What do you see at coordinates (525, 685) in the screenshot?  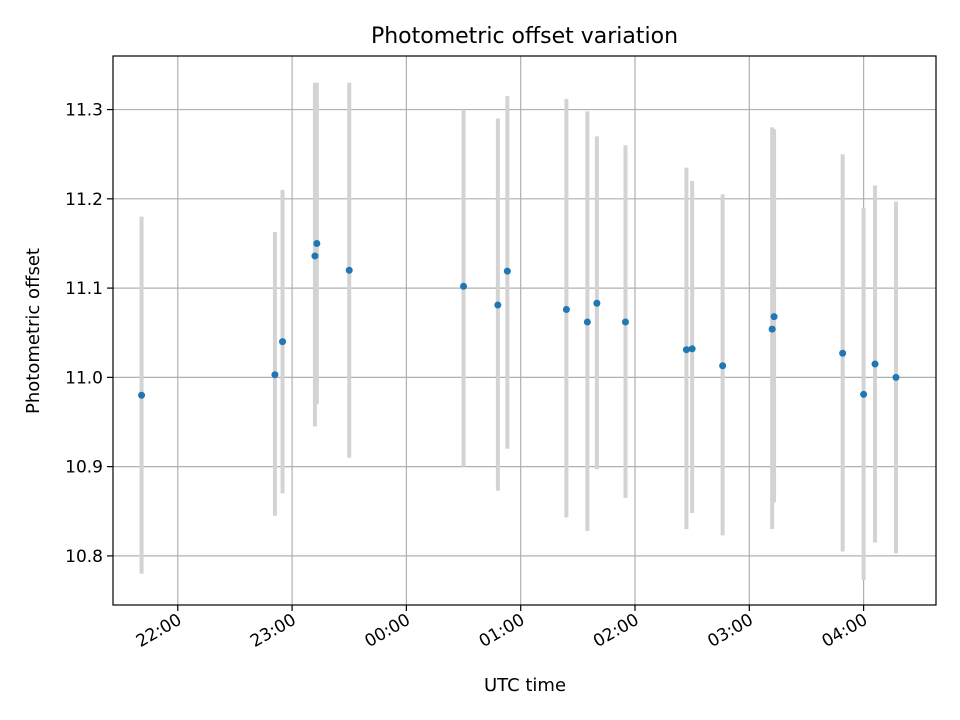 I see `x-axis-label: UTC time` at bounding box center [525, 685].